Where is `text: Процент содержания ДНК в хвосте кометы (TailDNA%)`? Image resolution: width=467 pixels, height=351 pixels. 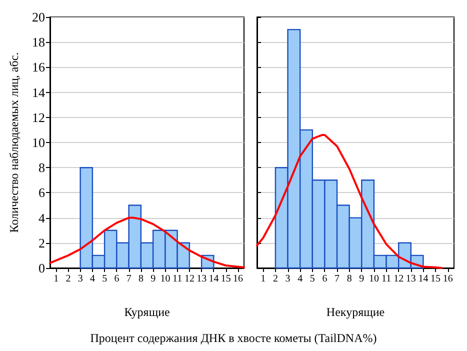
text: Процент содержания ДНК в хвосте кометы (TailDNA%) is located at coordinates (233, 338).